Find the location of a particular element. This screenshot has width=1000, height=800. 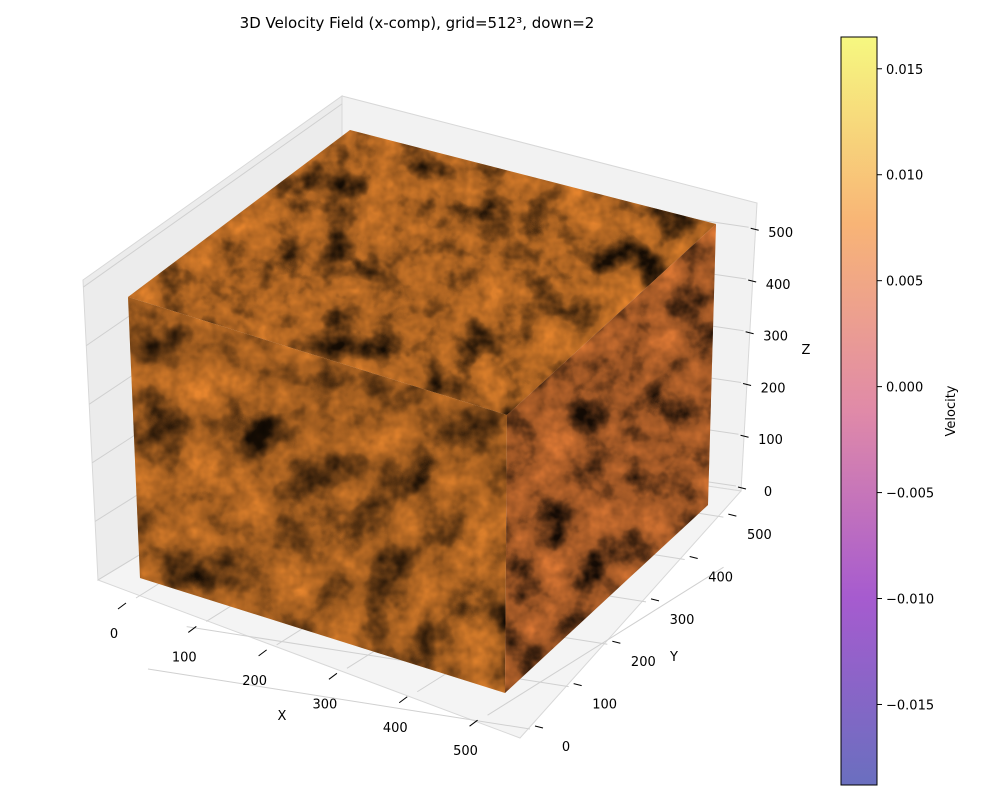

z-tick-label: 0 is located at coordinates (768, 492).